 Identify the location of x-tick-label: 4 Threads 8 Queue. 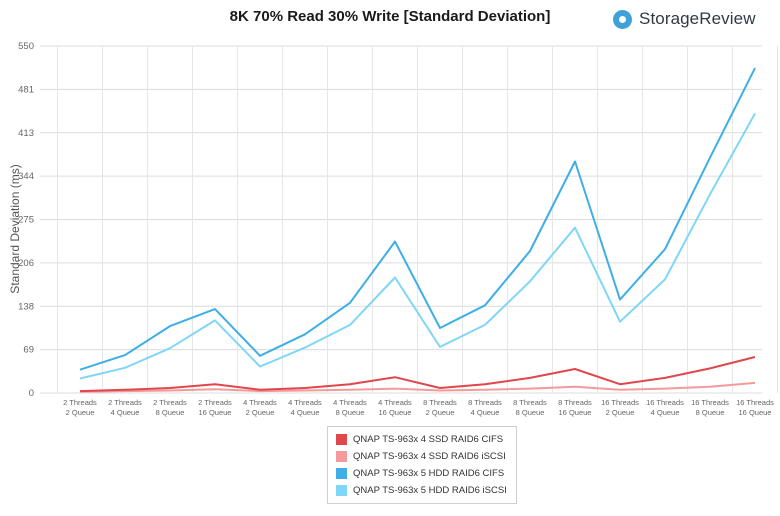
(350, 407).